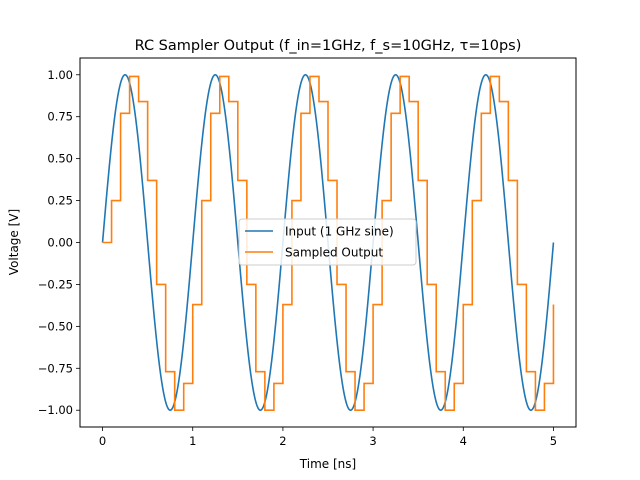 This screenshot has height=480, width=640. What do you see at coordinates (553, 441) in the screenshot?
I see `x-tick-label: 5` at bounding box center [553, 441].